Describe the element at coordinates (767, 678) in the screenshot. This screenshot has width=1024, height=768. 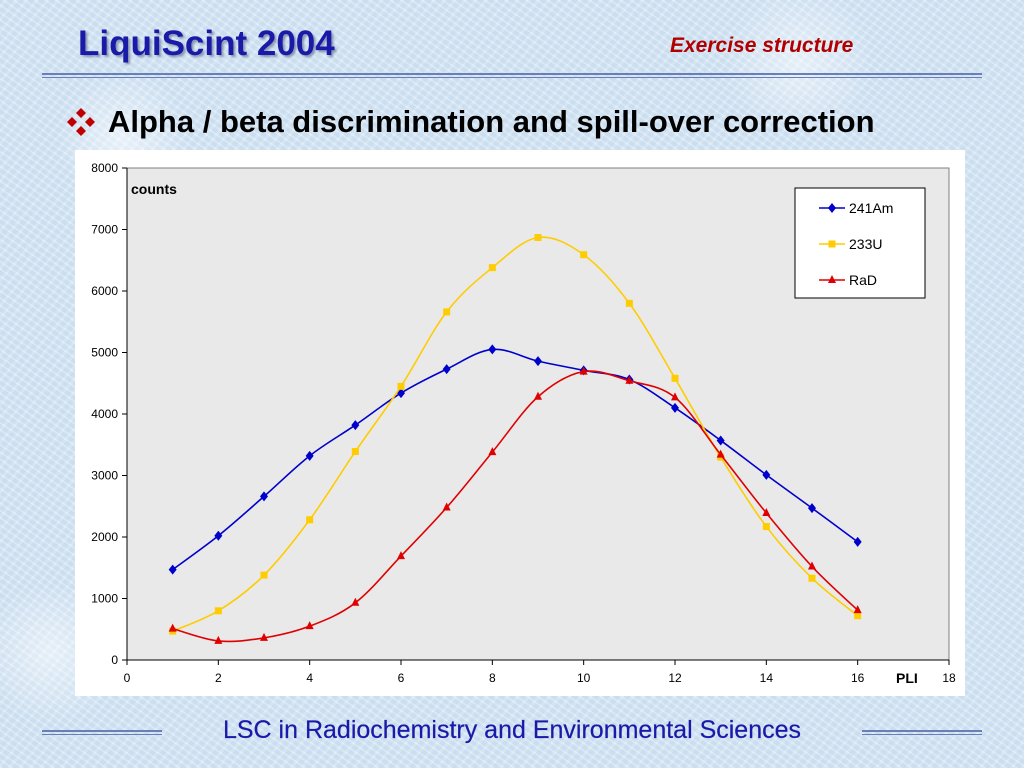
I see `x-tick-label: 14` at that location.